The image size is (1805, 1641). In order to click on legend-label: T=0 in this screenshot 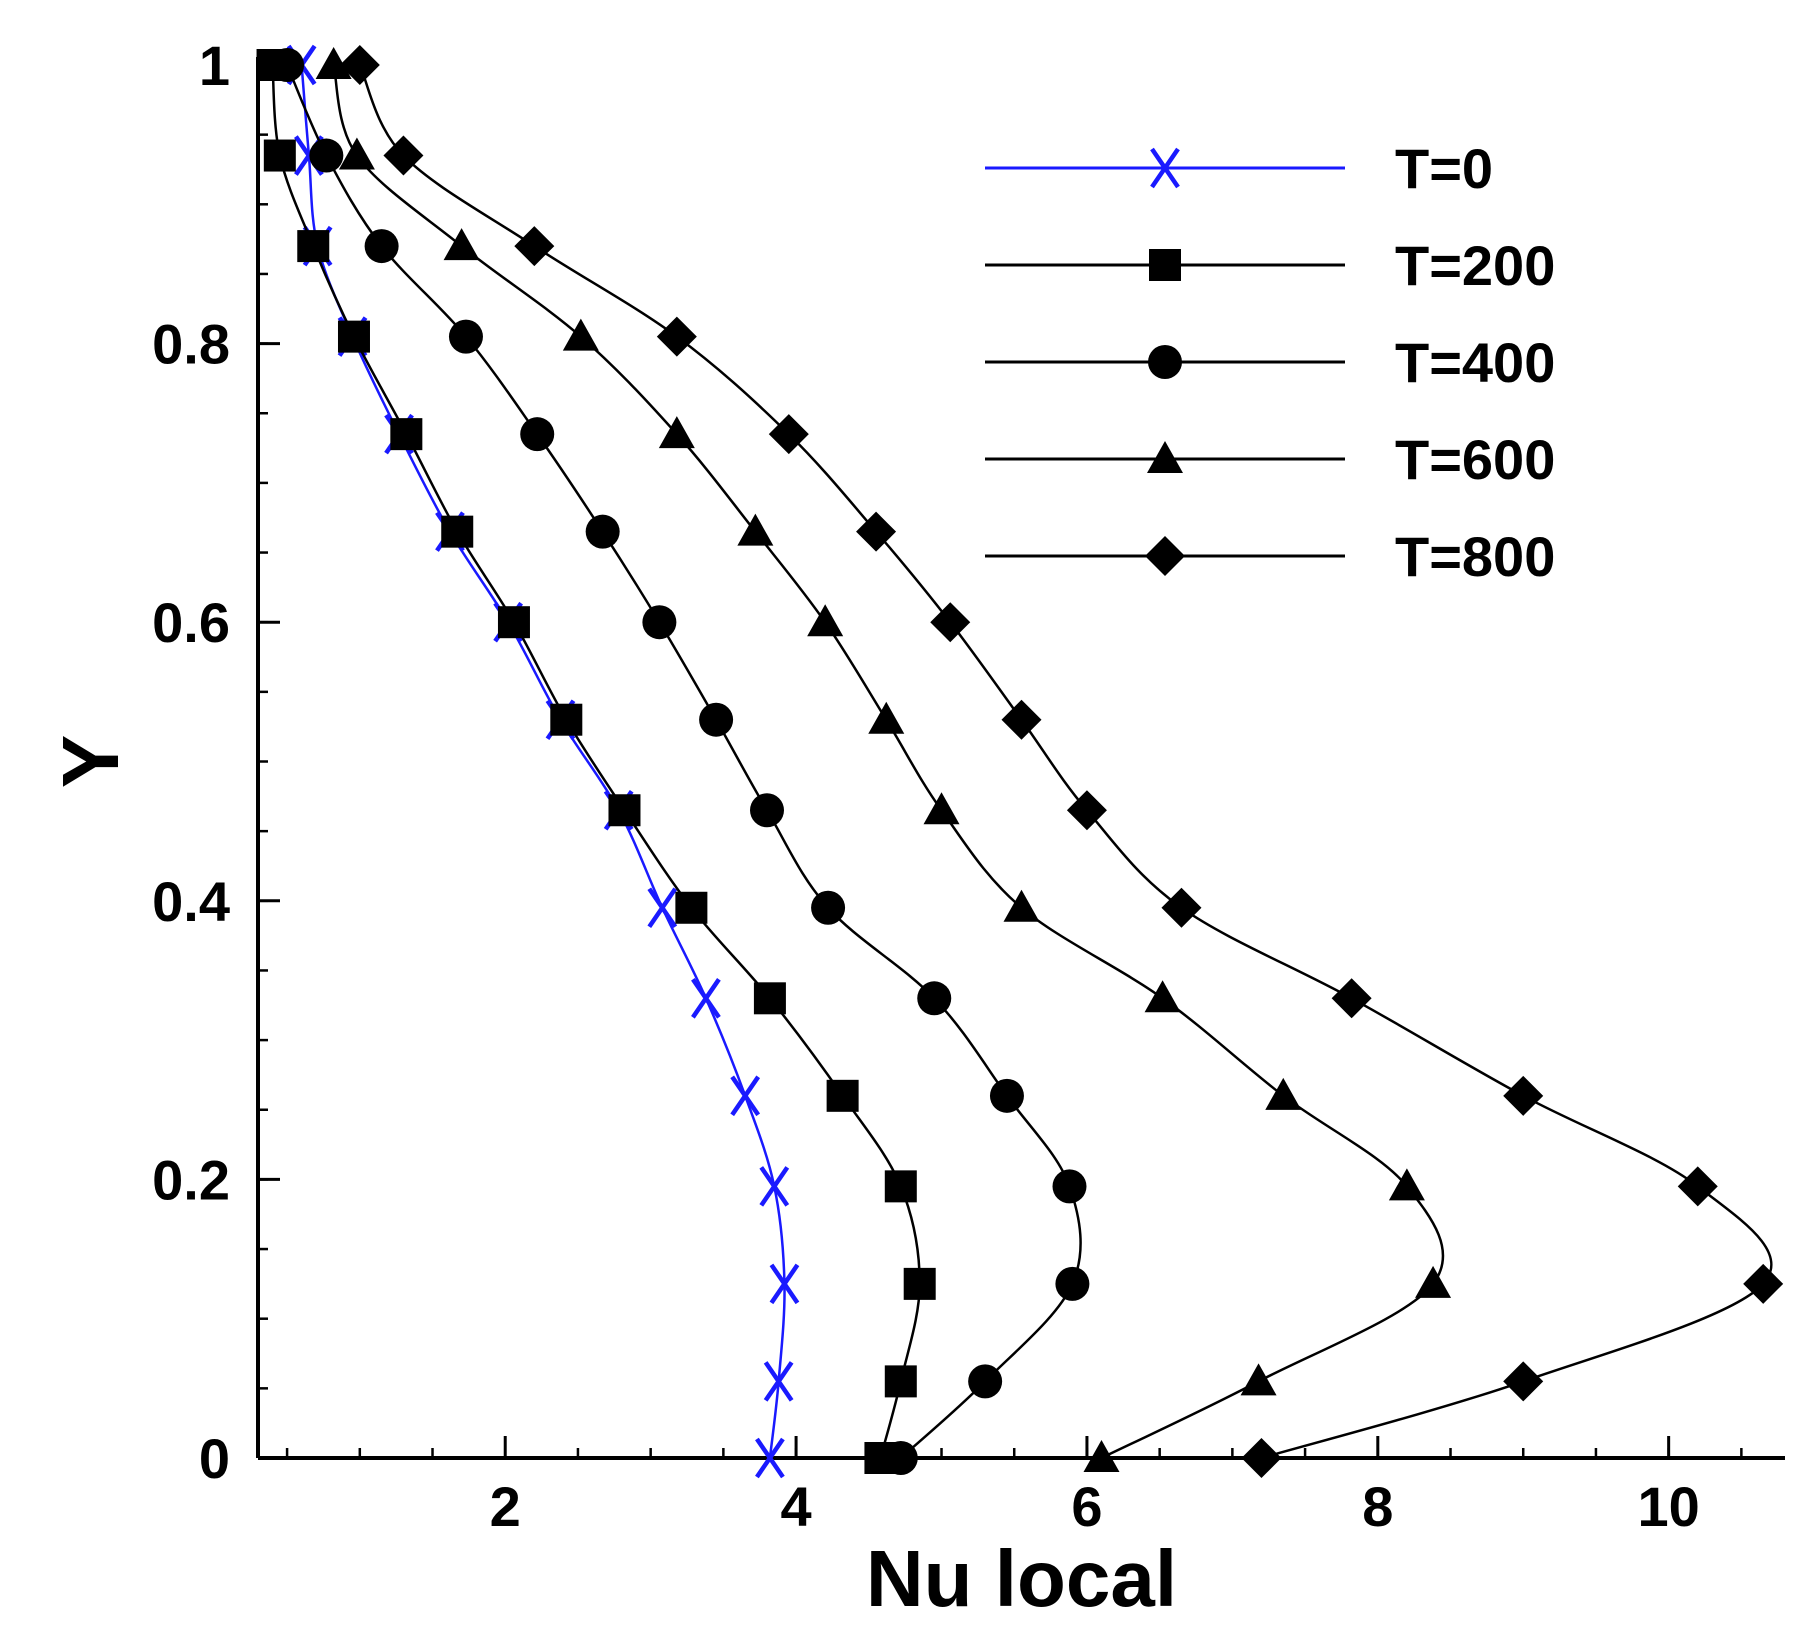, I will do `click(1444, 168)`.